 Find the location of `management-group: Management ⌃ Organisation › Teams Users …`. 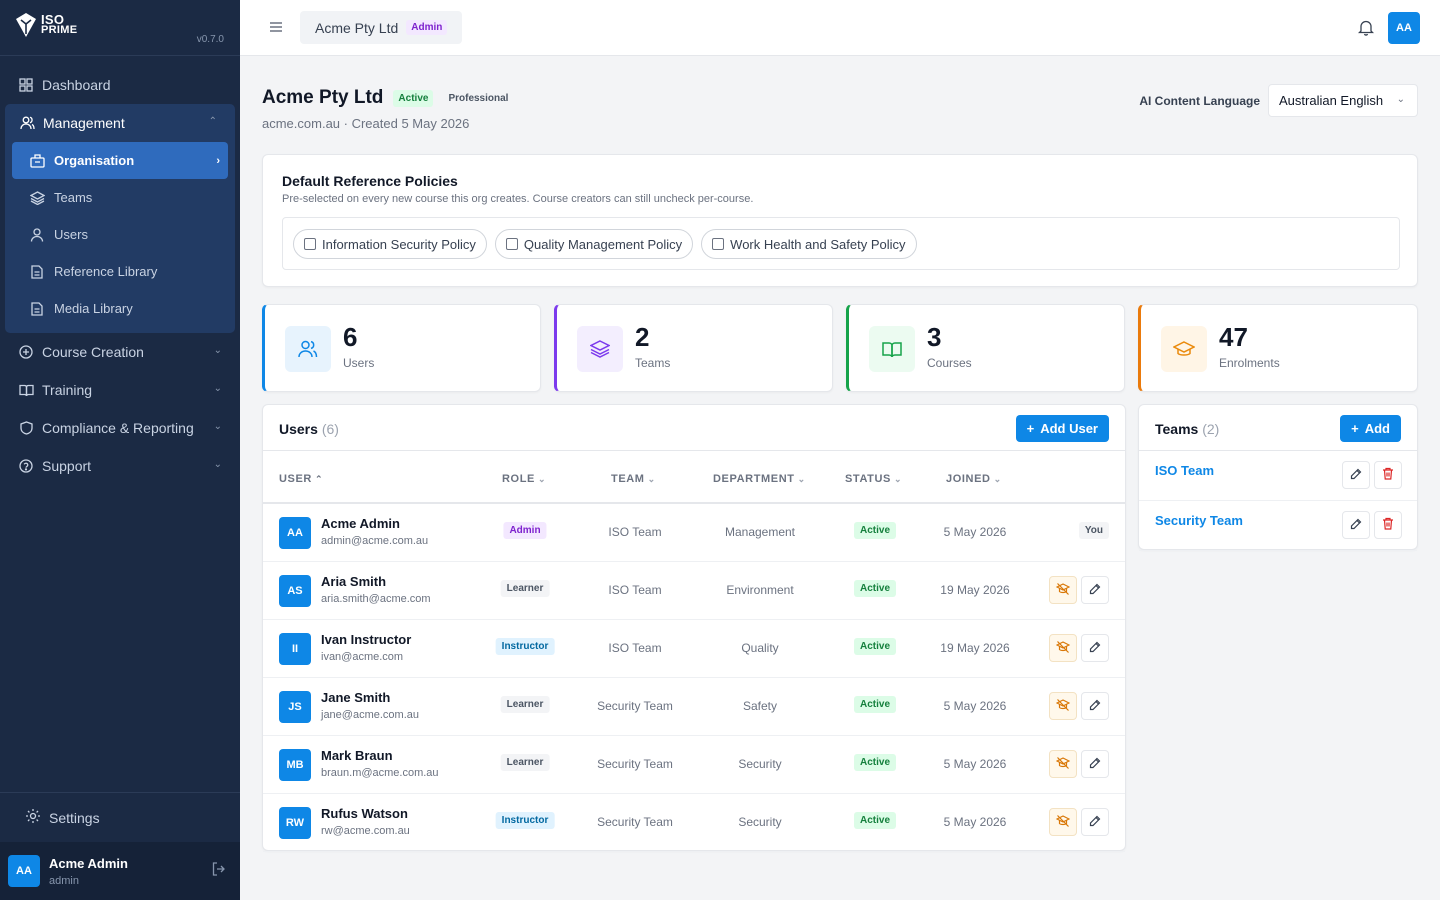

management-group: Management ⌃ Organisation › Teams Users … is located at coordinates (120, 218).